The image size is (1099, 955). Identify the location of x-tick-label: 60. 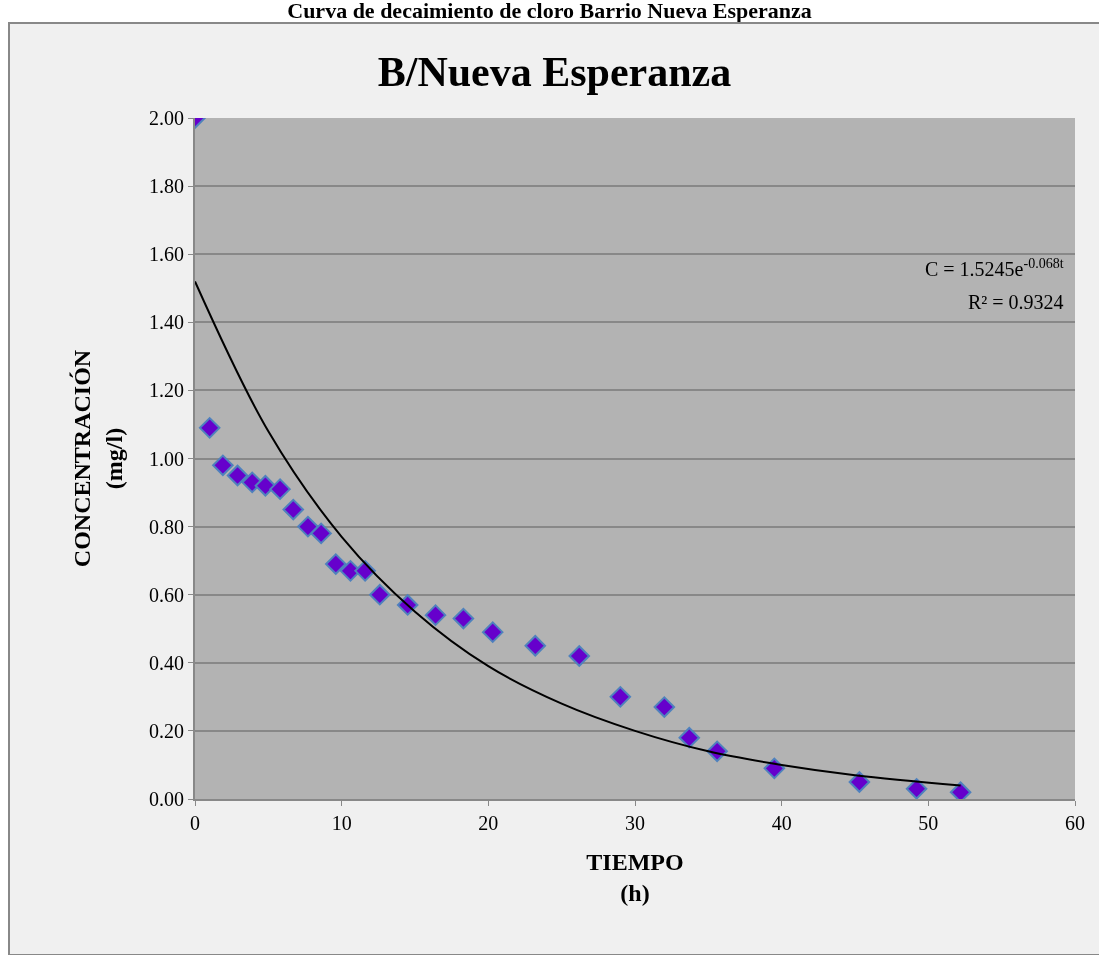
(1075, 823).